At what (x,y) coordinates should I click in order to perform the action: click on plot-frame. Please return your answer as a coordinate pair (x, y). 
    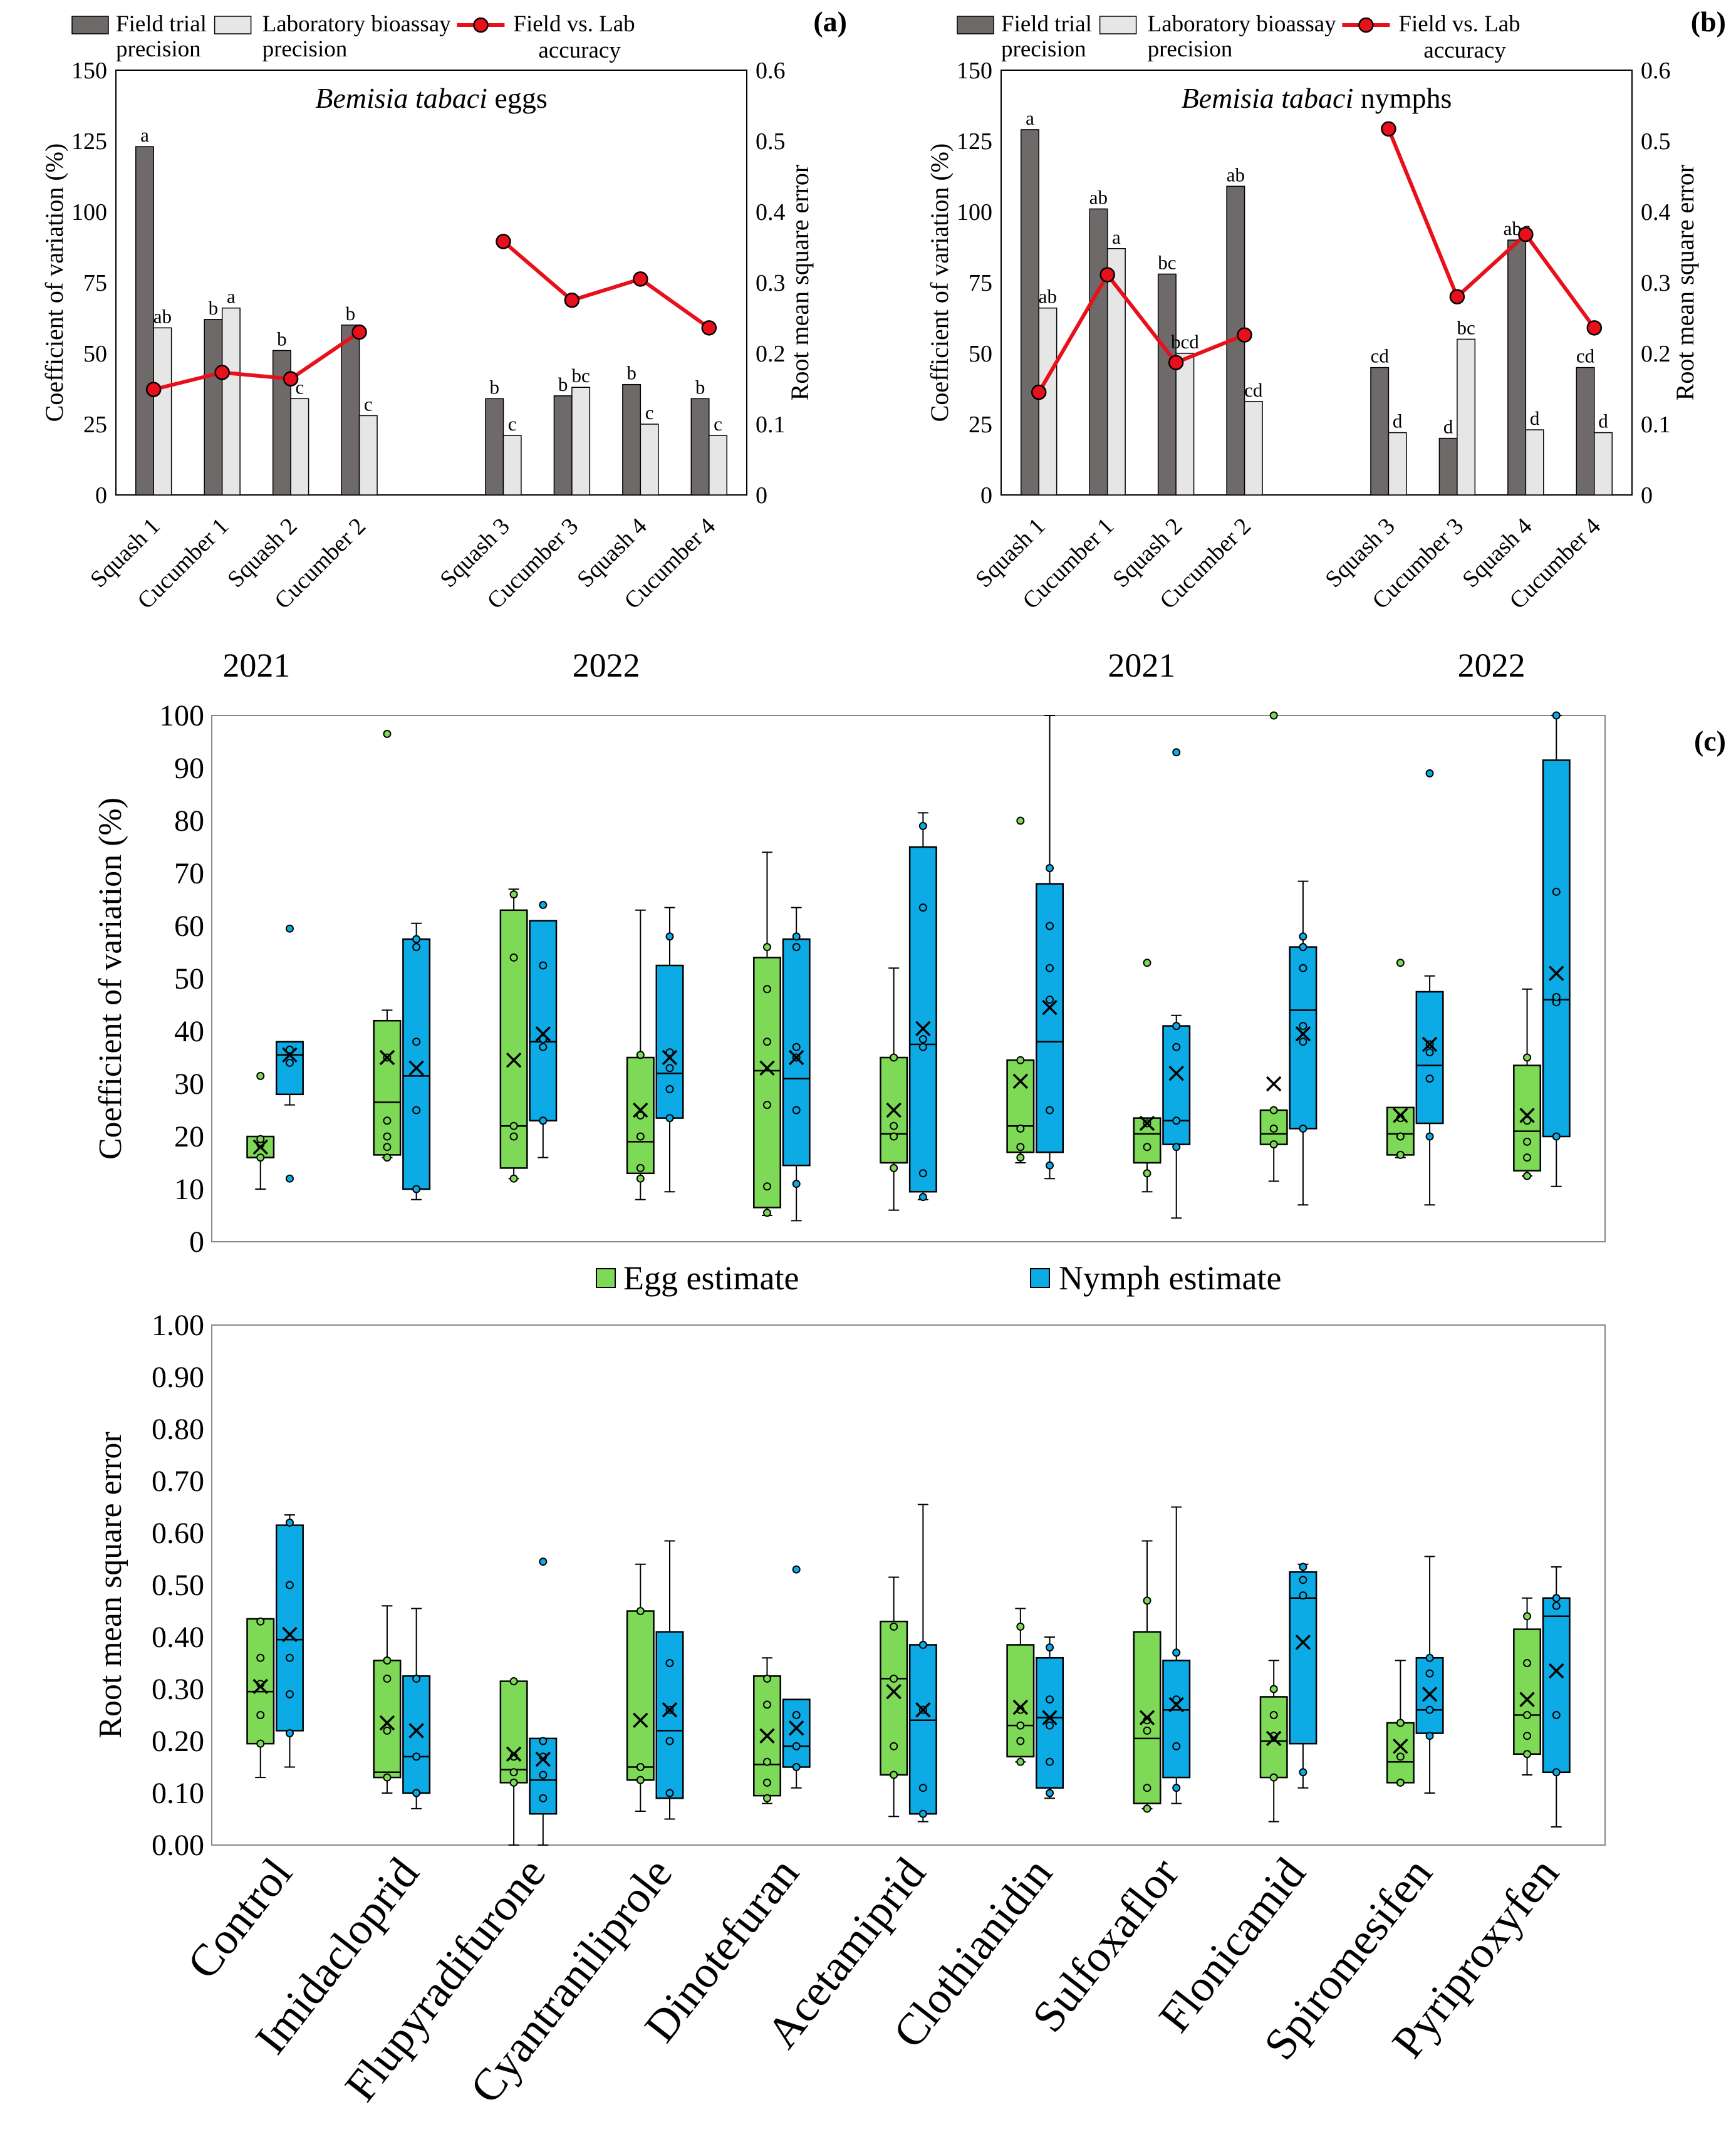
    Looking at the image, I should click on (431, 283).